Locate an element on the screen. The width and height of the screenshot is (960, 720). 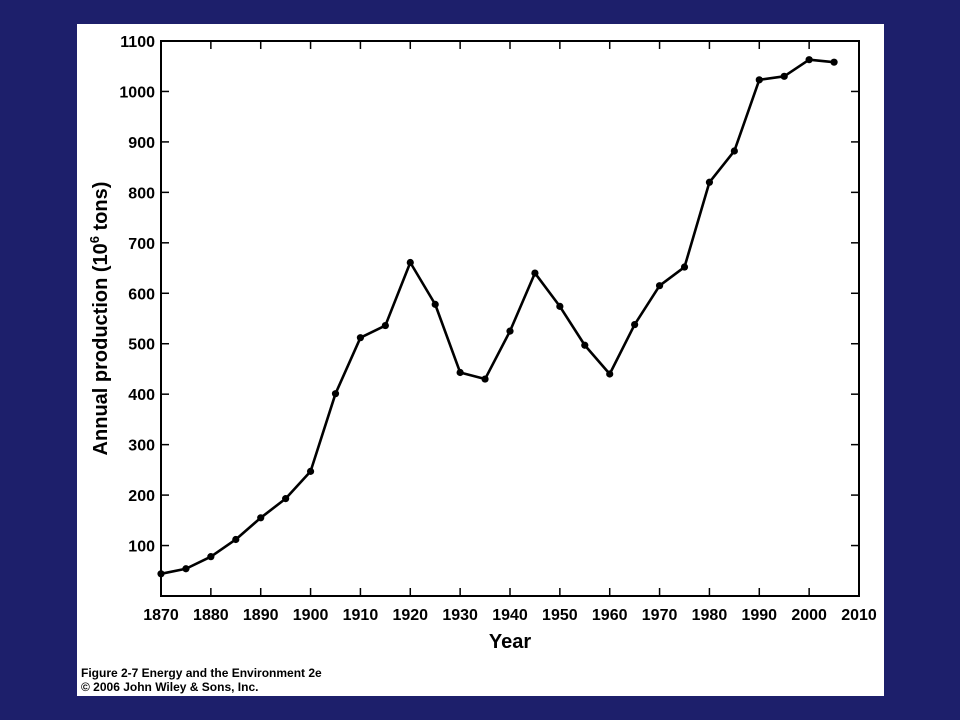
x-tick-label: 1900 is located at coordinates (311, 615).